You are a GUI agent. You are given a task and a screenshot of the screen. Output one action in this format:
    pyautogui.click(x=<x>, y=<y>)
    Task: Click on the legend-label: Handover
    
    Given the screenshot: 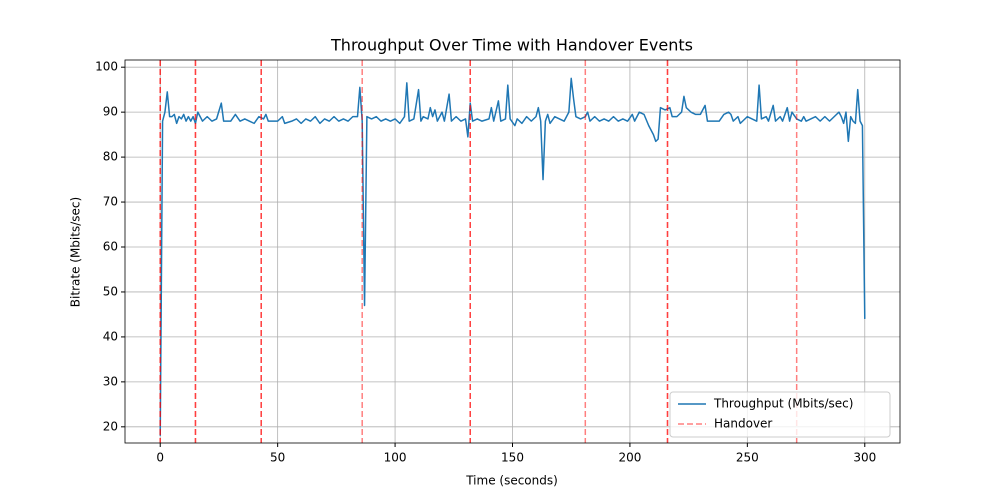 What is the action you would take?
    pyautogui.click(x=743, y=424)
    